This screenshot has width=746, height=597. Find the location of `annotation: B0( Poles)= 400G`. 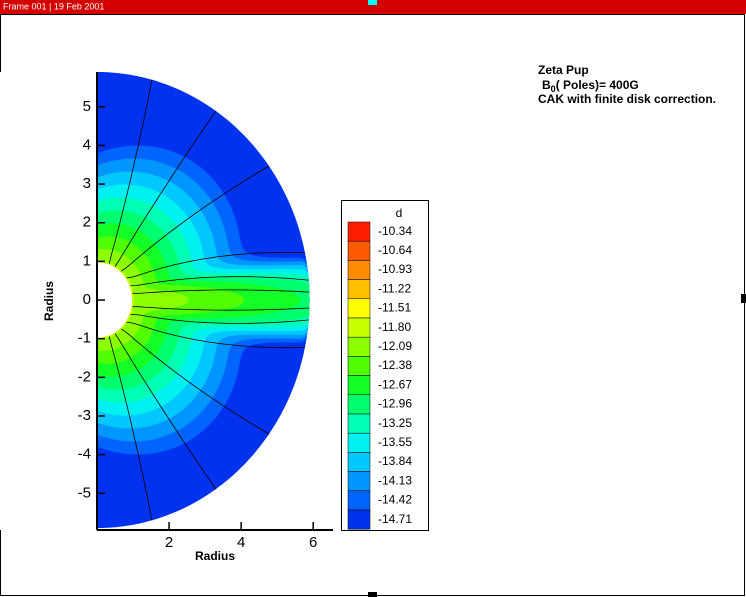

annotation: B0( Poles)= 400G is located at coordinates (590, 86).